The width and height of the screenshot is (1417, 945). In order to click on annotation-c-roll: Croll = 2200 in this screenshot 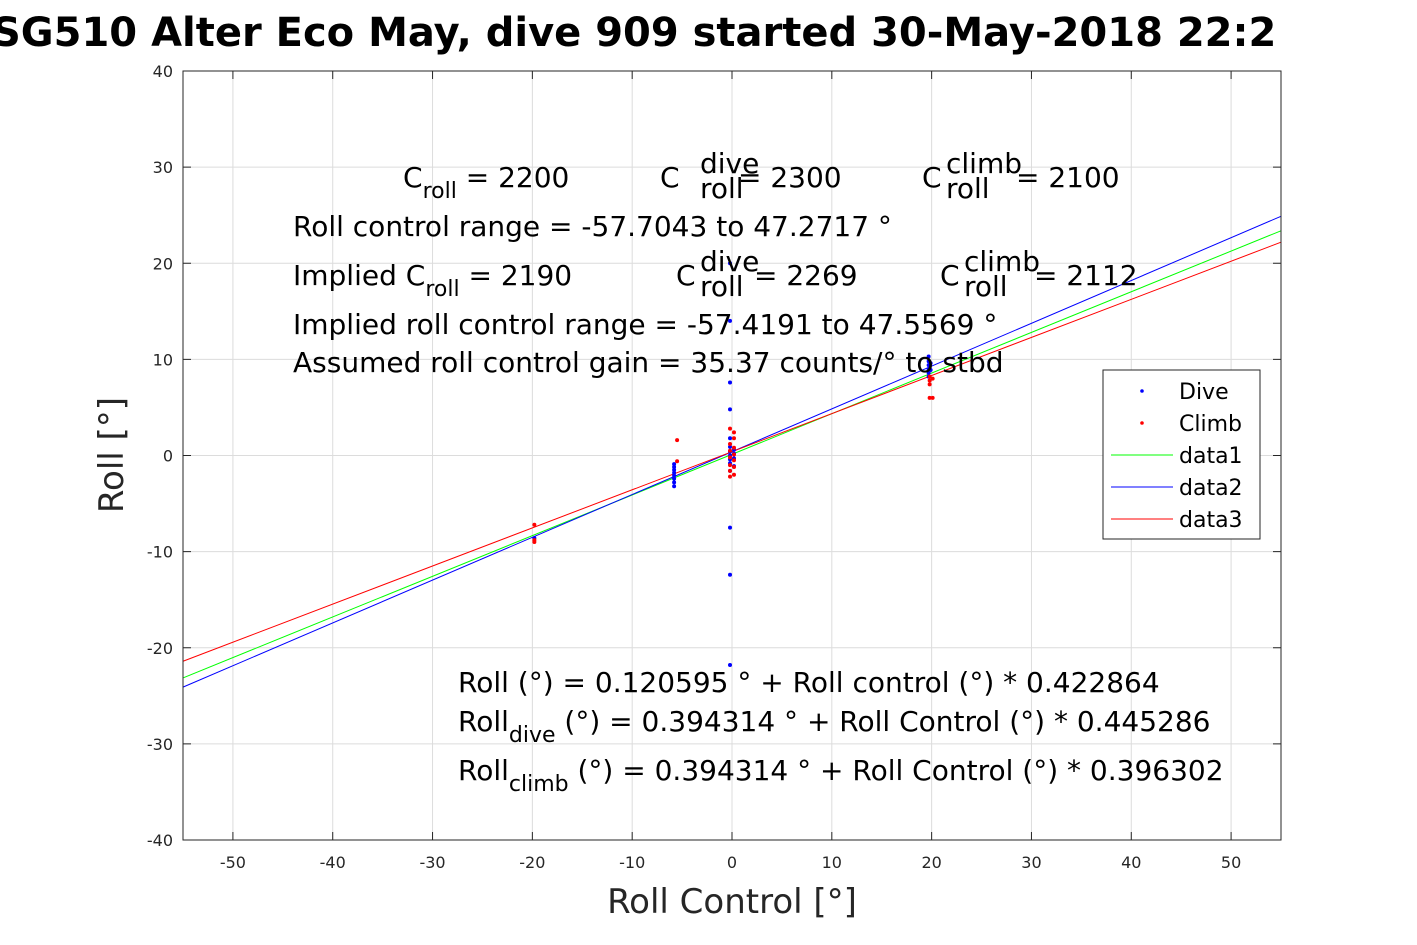, I will do `click(486, 182)`.